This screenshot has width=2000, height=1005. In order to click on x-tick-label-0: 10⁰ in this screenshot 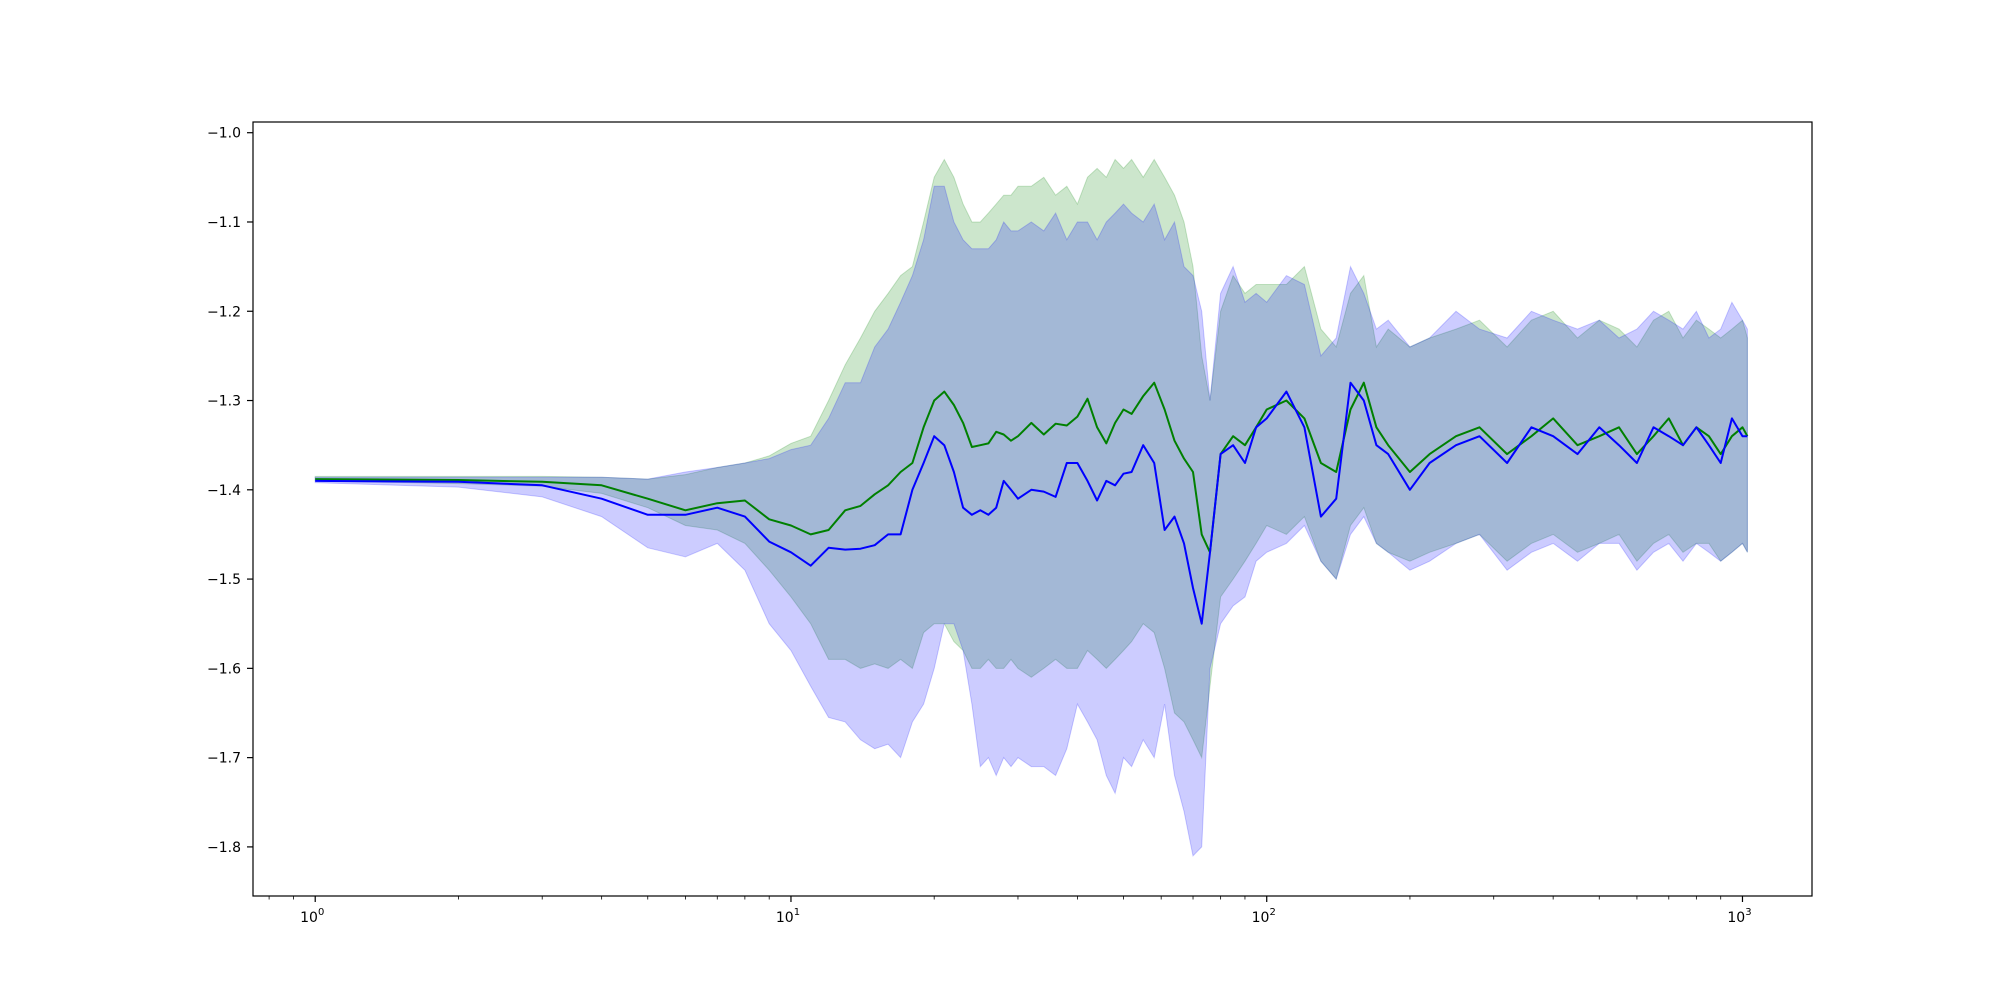, I will do `click(312, 916)`.